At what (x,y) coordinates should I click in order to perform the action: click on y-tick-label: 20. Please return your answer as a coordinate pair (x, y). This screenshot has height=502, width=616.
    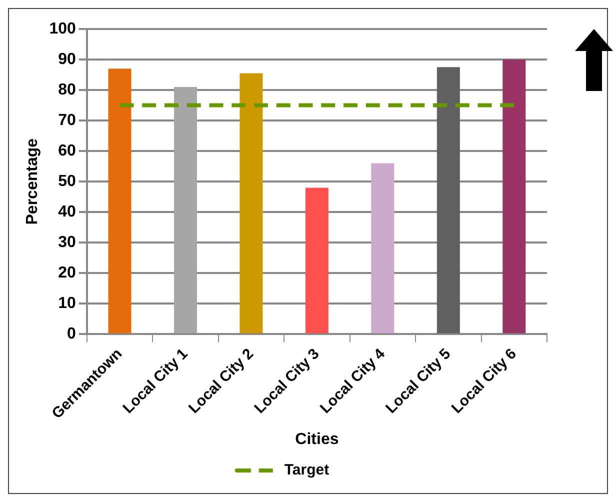
    Looking at the image, I should click on (67, 273).